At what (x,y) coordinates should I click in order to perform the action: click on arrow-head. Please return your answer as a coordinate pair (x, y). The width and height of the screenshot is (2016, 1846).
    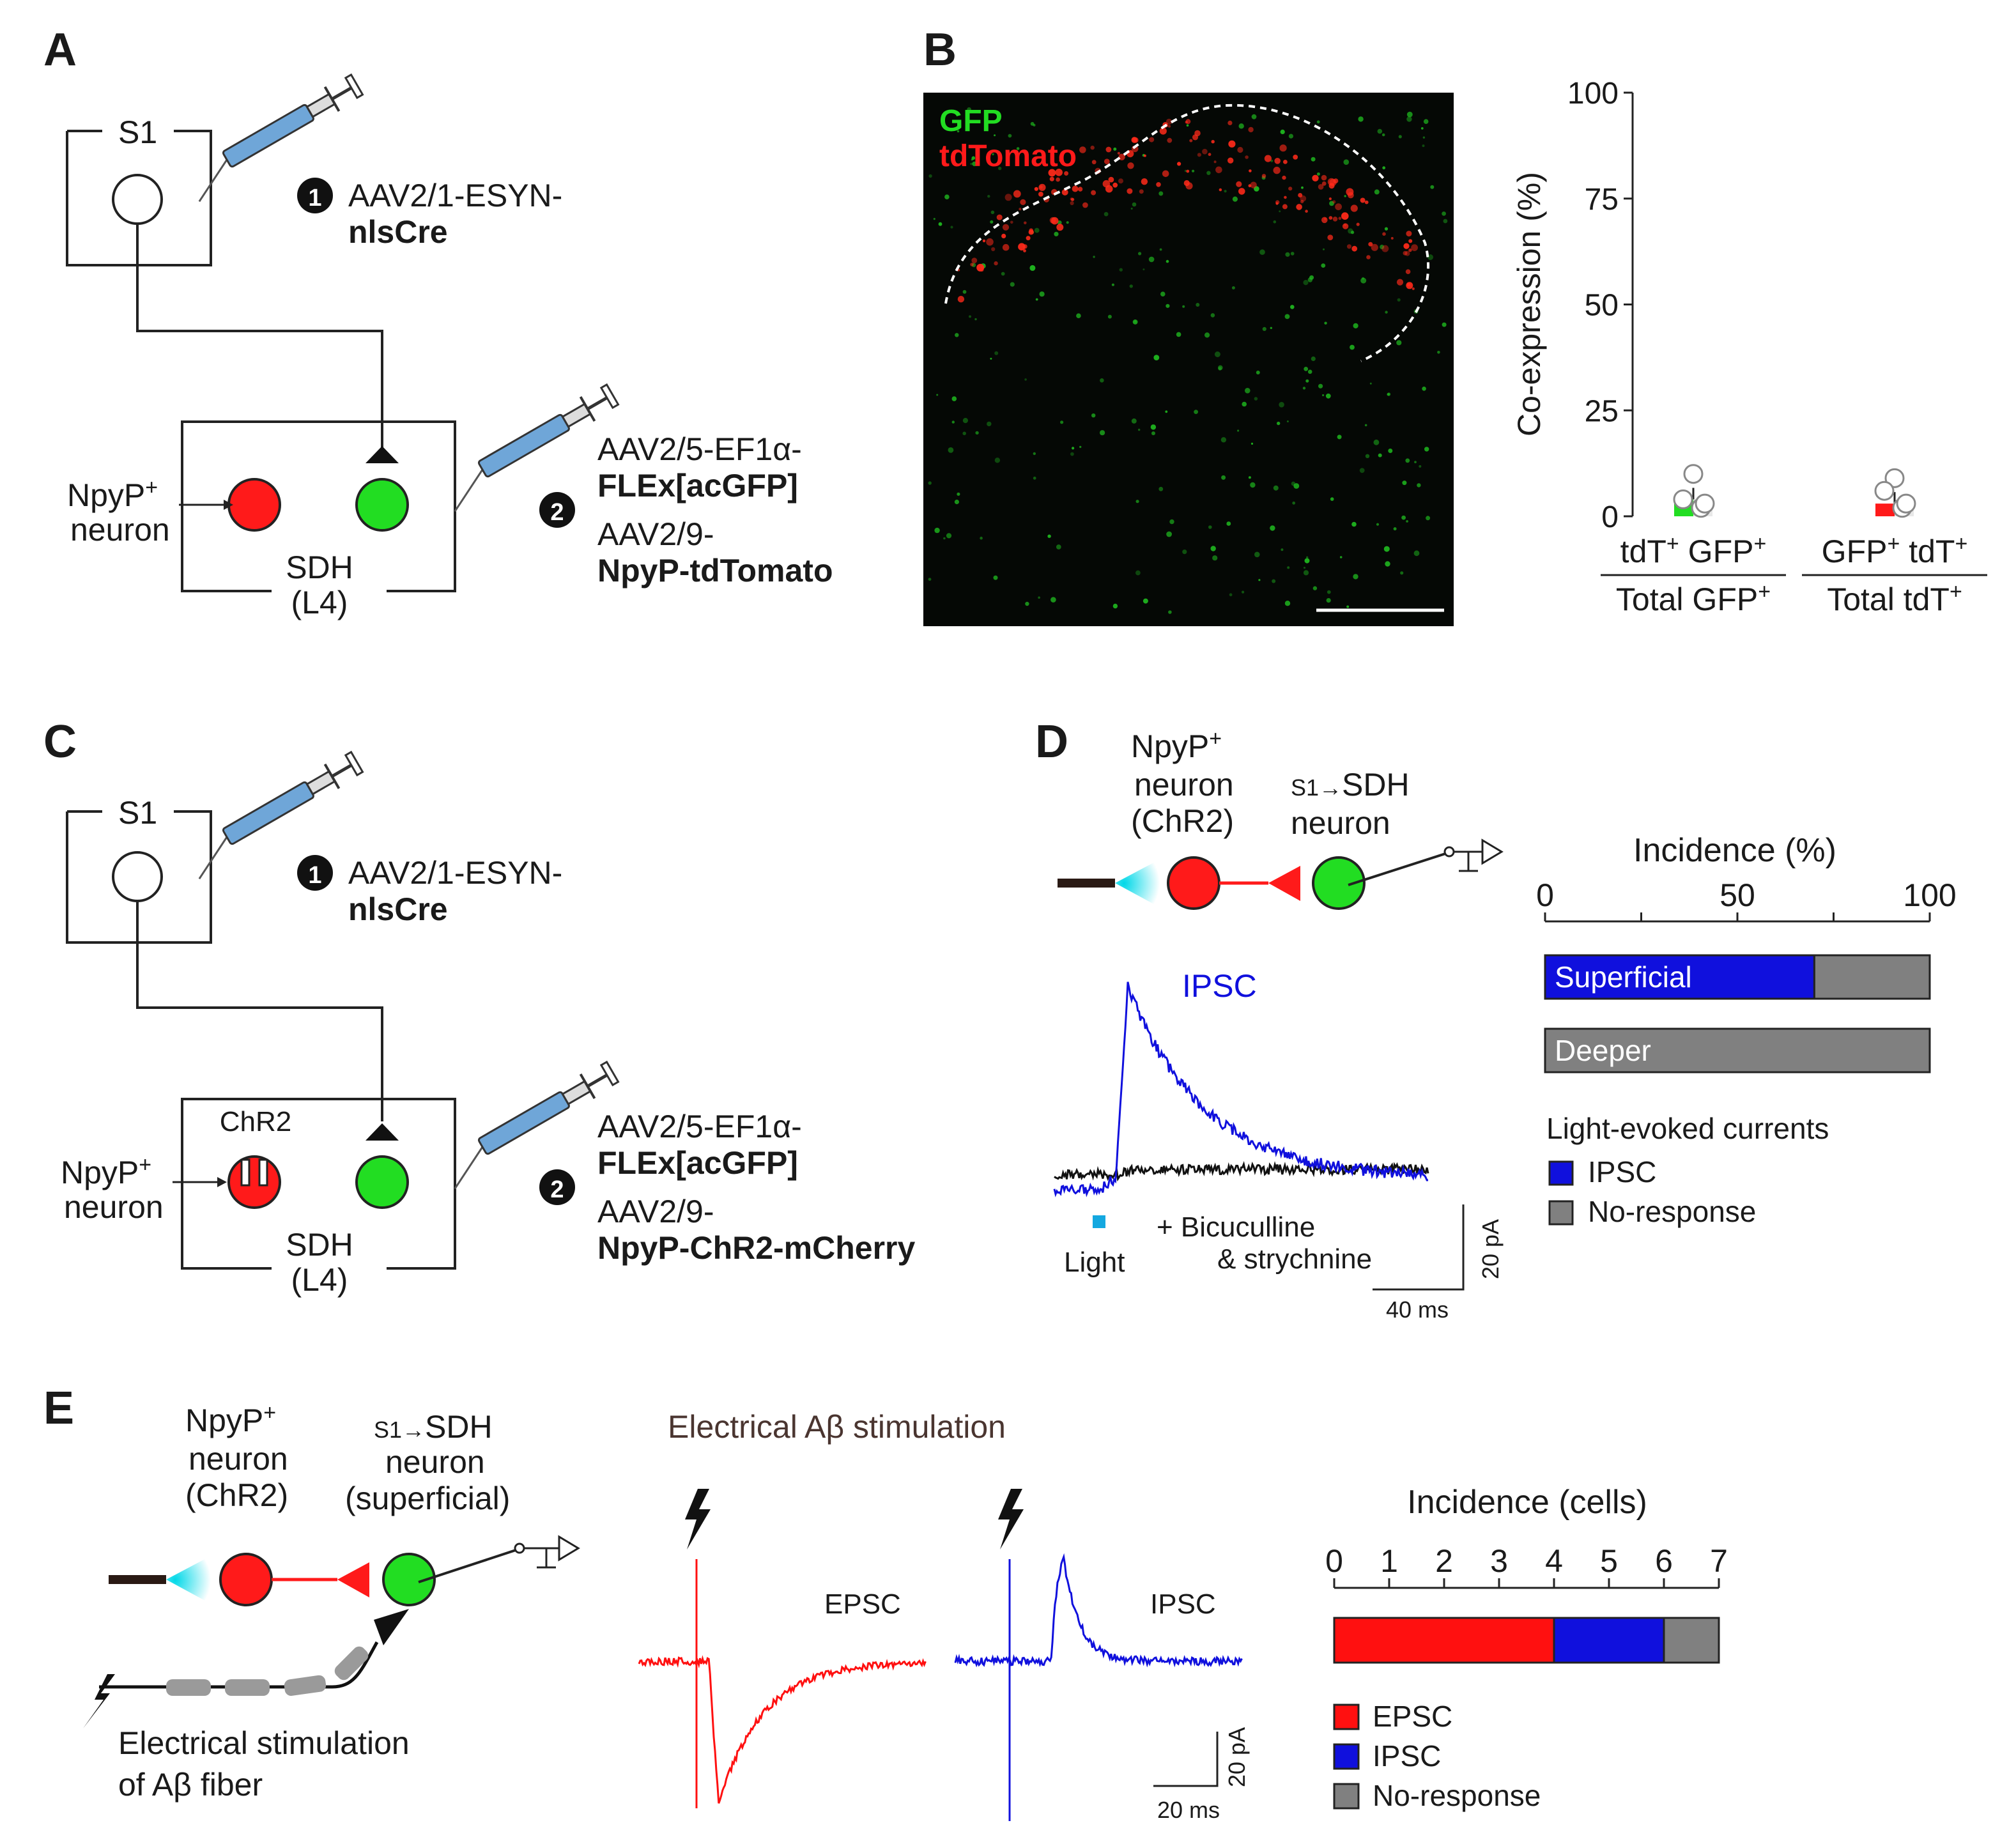
    Looking at the image, I should click on (228, 505).